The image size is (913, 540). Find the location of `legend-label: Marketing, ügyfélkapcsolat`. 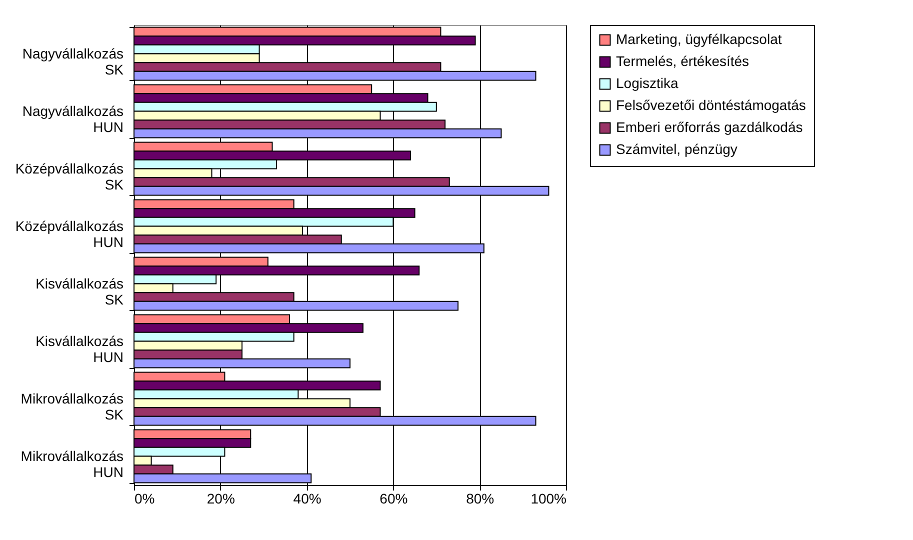

legend-label: Marketing, ügyfélkapcsolat is located at coordinates (699, 39).